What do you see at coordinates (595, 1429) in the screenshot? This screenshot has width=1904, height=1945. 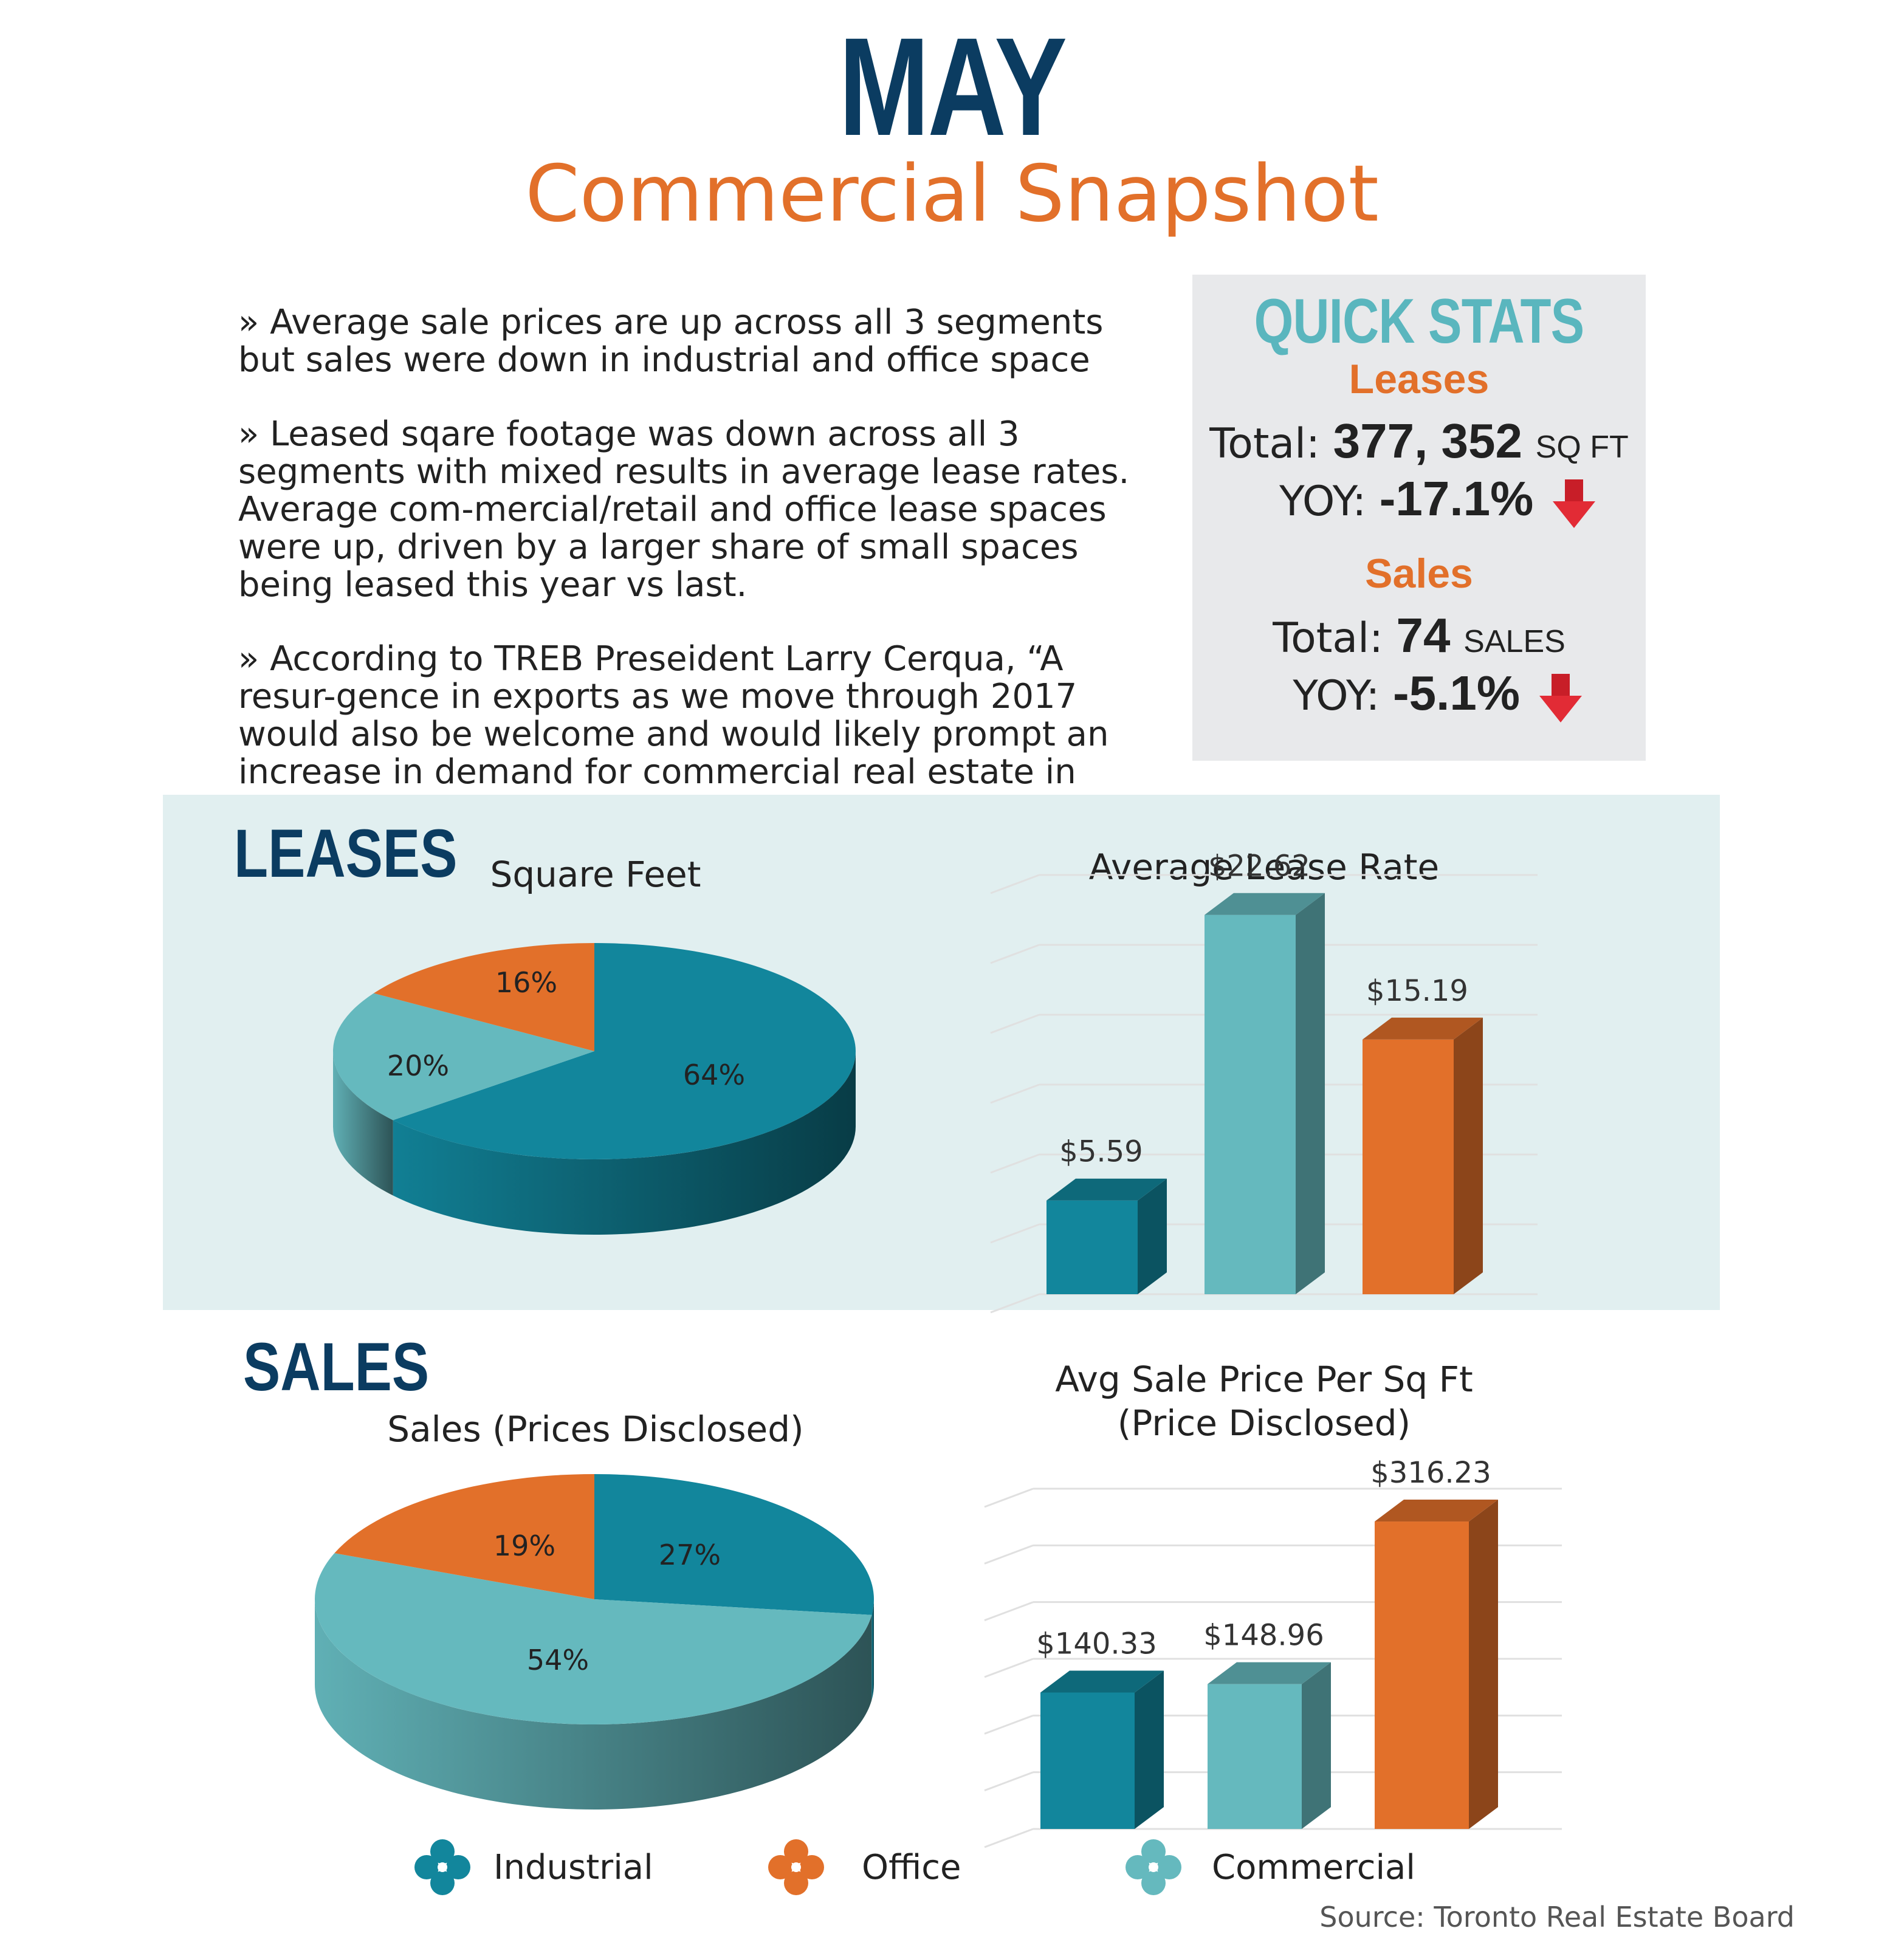 I see `sales-pie-chart-title: Sales (Prices Disclosed)` at bounding box center [595, 1429].